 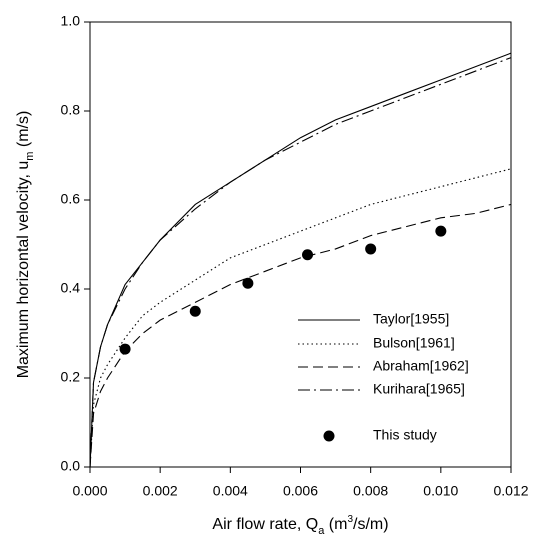 I want to click on legend-label: Kurihara[1965], so click(x=419, y=389).